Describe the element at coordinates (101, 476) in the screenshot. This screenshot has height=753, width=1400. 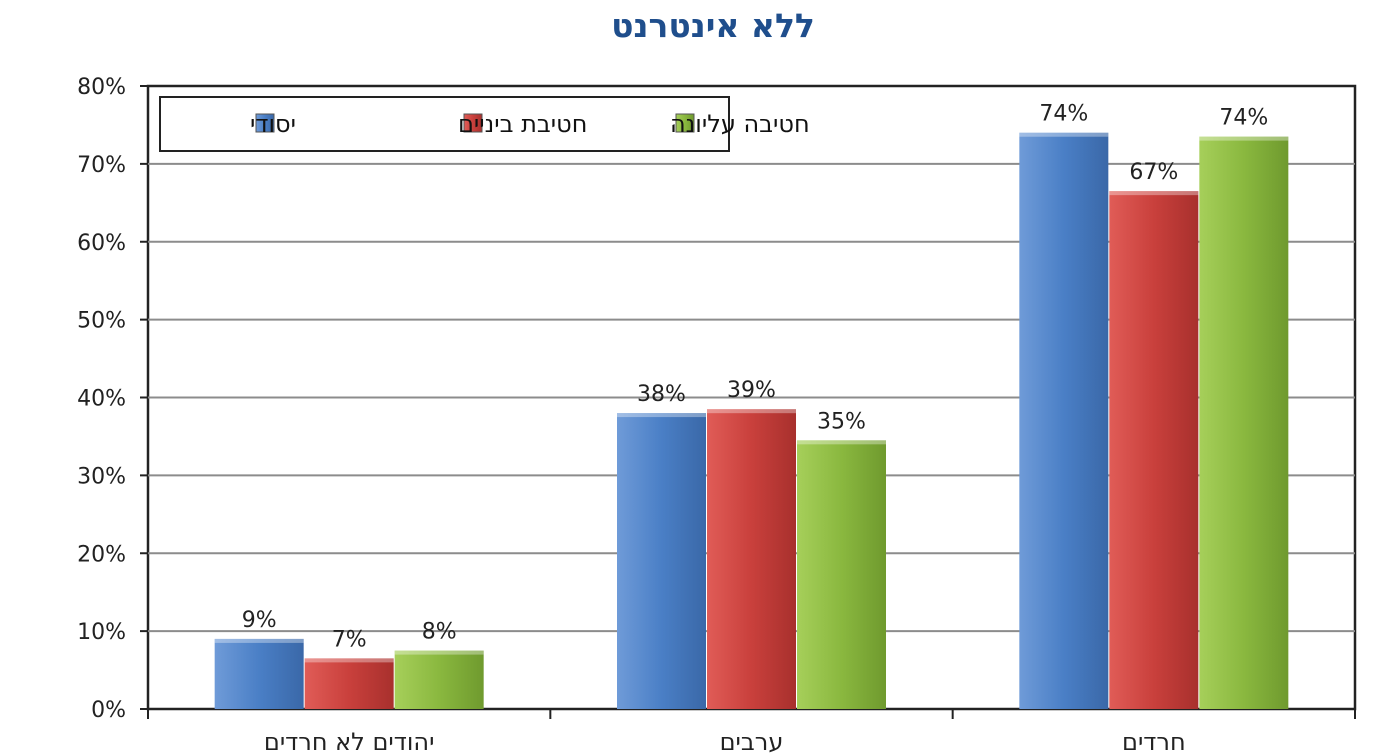
I see `y-tick-label: 30%` at that location.